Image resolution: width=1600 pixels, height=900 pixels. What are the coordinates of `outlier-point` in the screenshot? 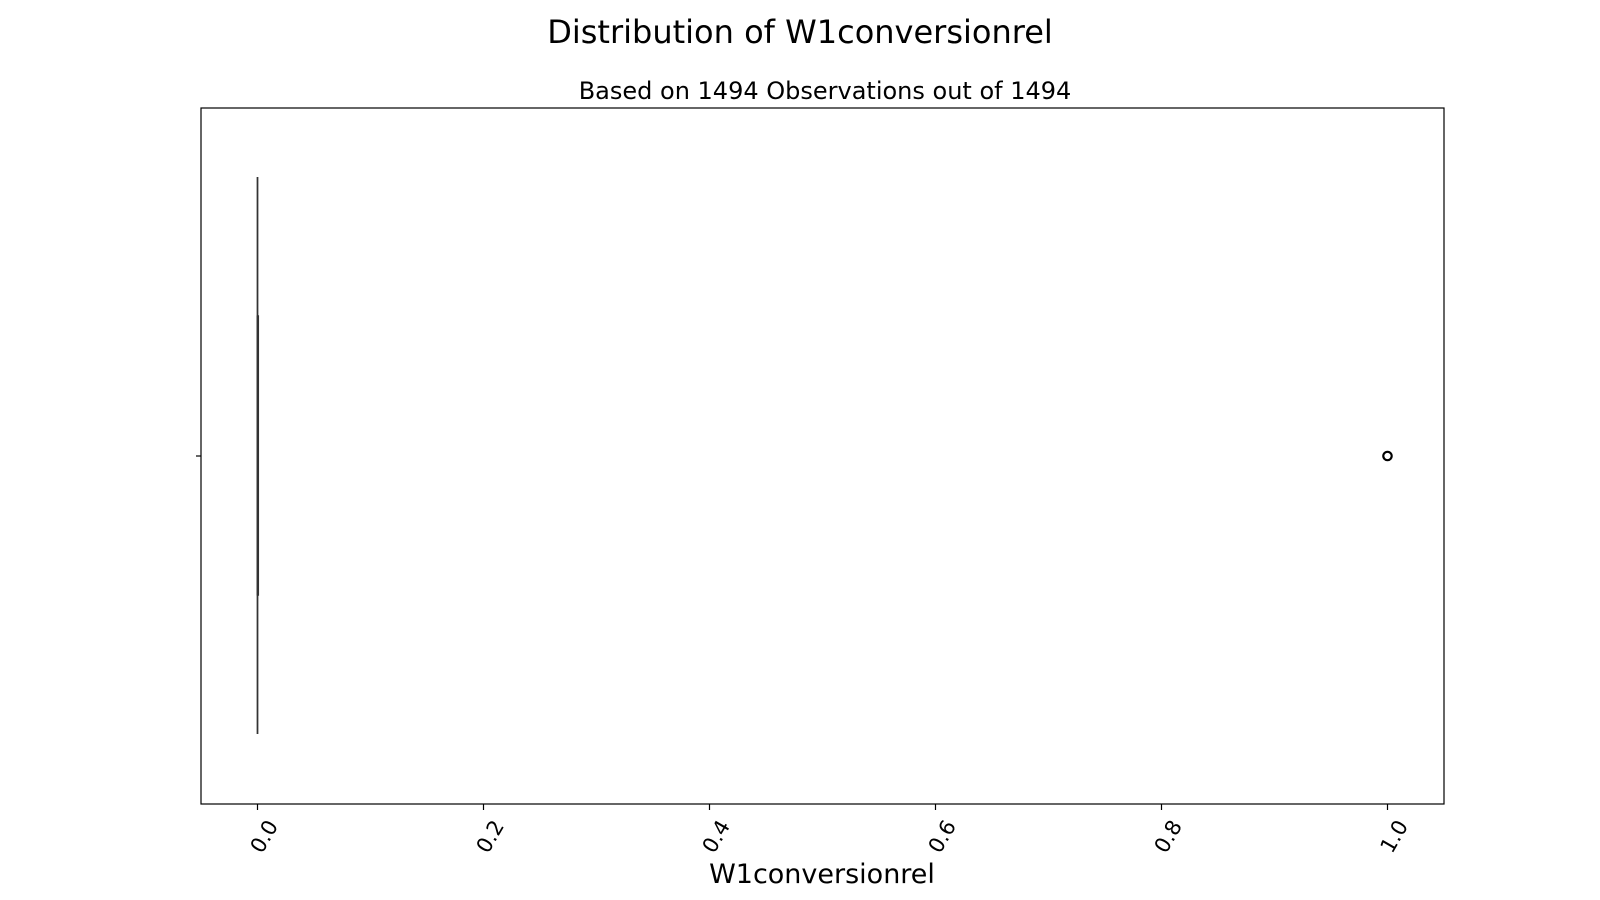 It's located at (1387, 456).